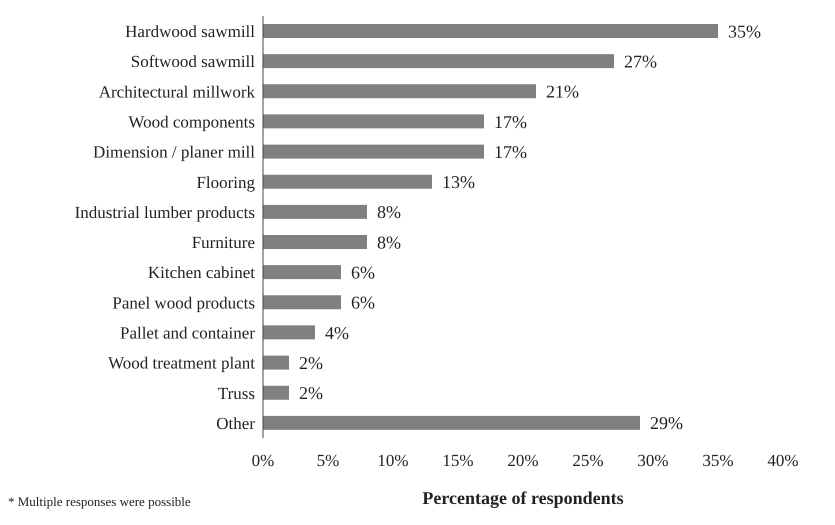 This screenshot has width=835, height=525. Describe the element at coordinates (226, 182) in the screenshot. I see `y-tick-label: Flooring` at that location.